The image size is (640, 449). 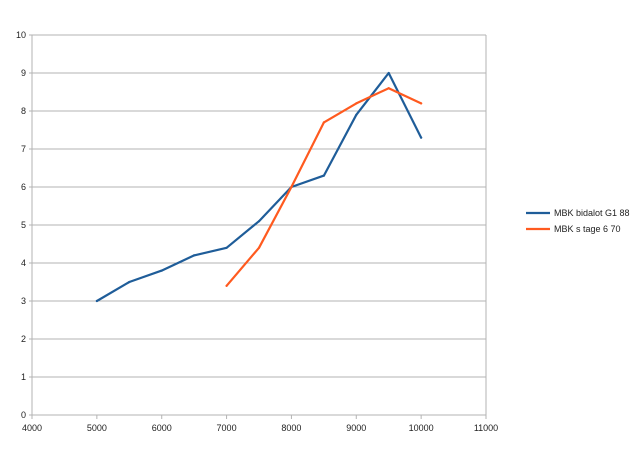 What do you see at coordinates (32, 428) in the screenshot?
I see `x-tick-label: 4000` at bounding box center [32, 428].